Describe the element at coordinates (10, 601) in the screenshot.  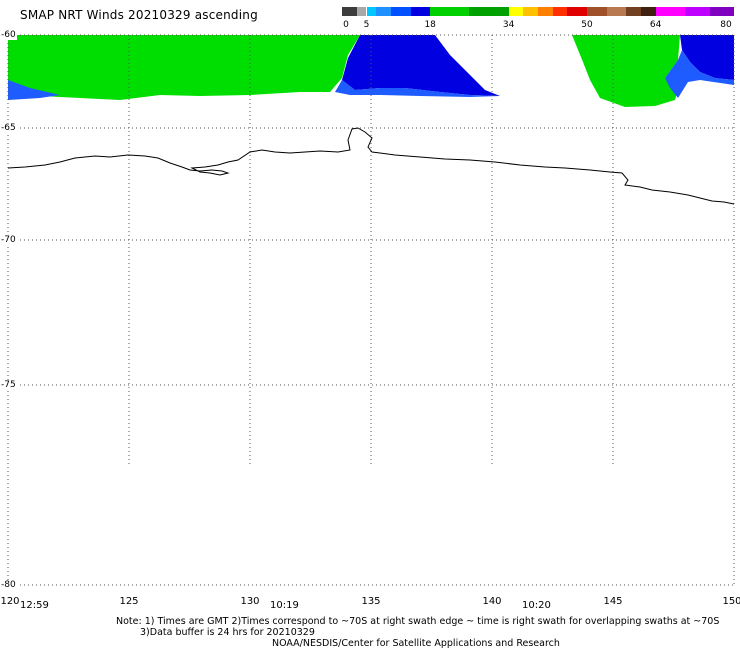
I see `lon-label: 120` at that location.